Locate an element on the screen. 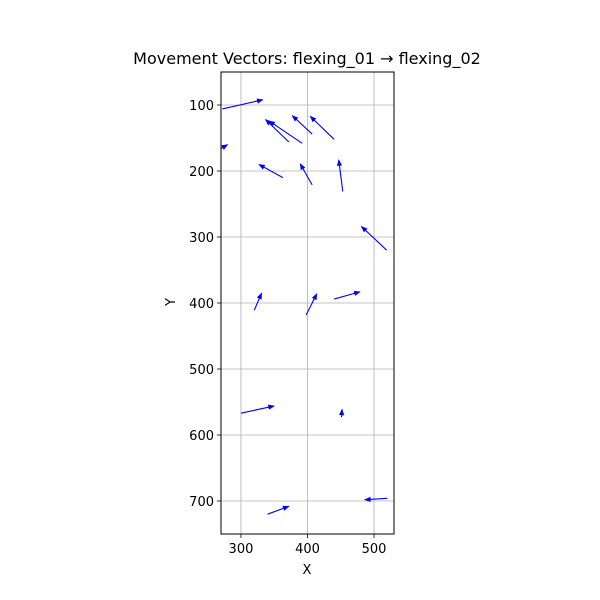 This screenshot has width=600, height=600. x-axis-ticks: 300 400 500 is located at coordinates (308, 545).